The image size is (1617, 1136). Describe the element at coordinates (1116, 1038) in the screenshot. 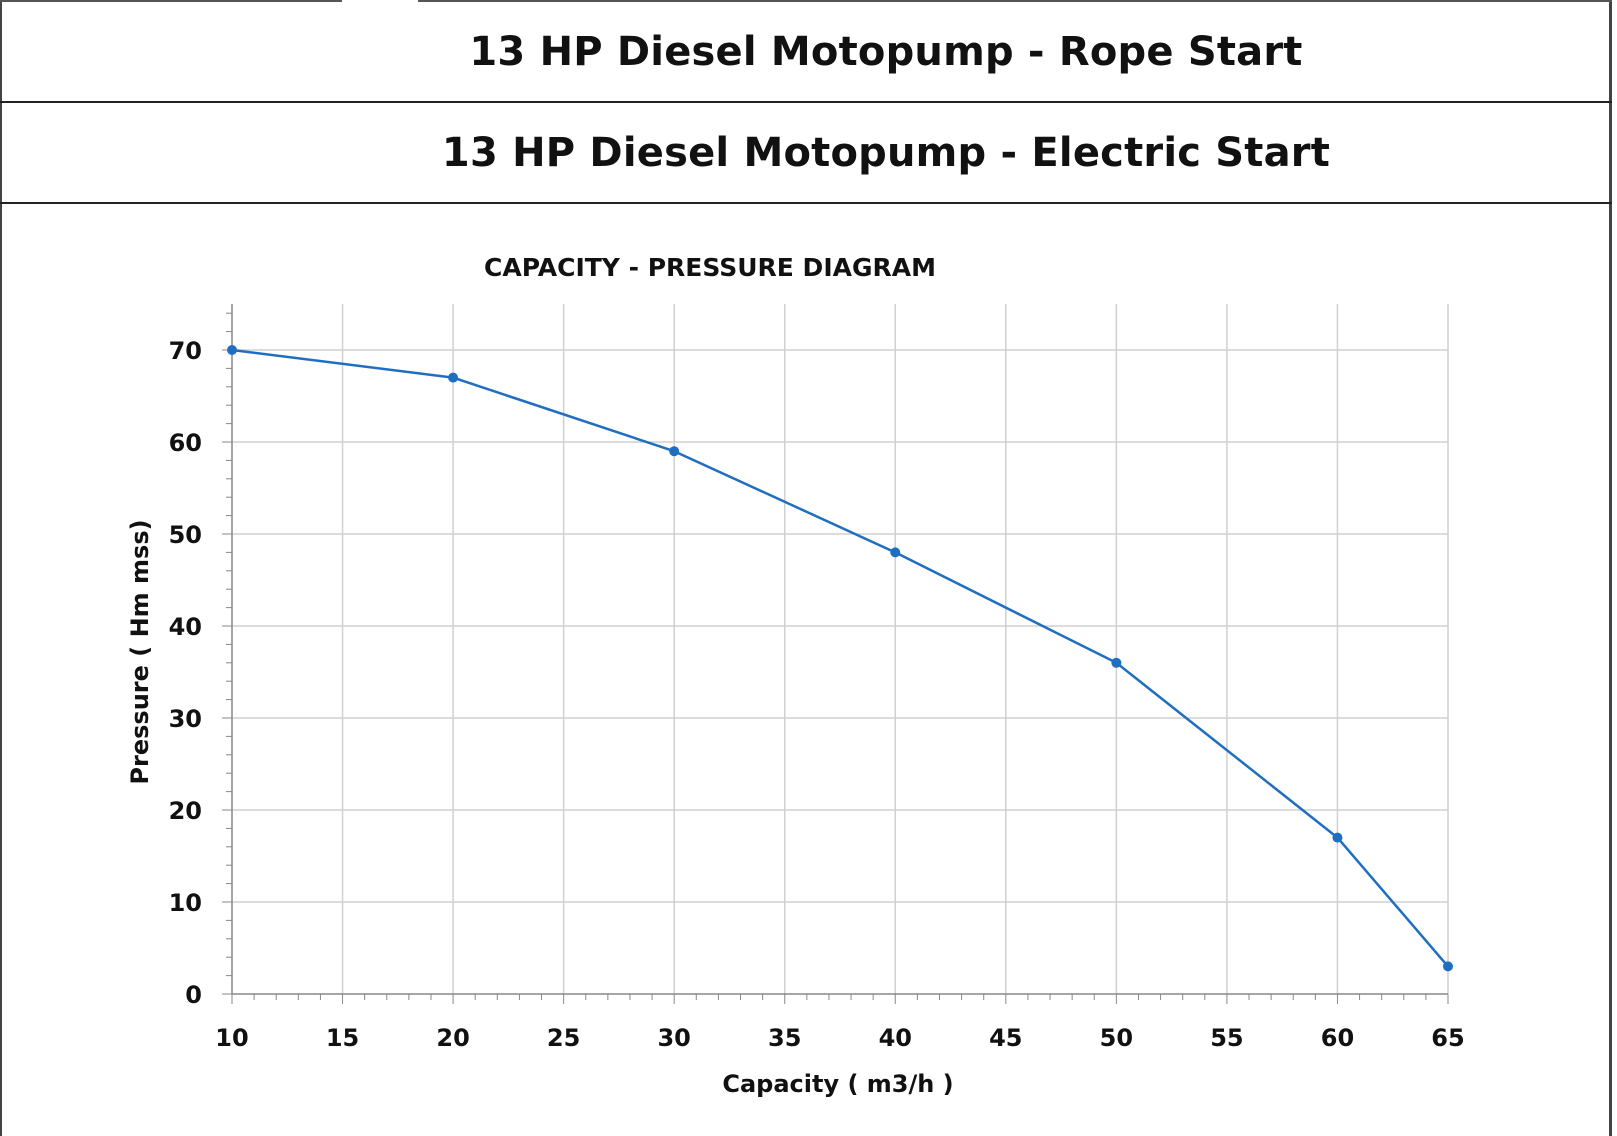

I see `x-tick-label: 50` at that location.